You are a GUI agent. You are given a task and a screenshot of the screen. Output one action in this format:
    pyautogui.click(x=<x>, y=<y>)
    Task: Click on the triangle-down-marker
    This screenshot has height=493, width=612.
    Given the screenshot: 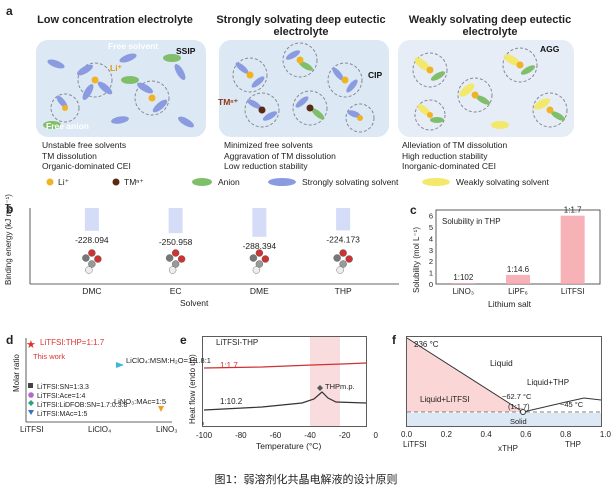 What is the action you would take?
    pyautogui.click(x=31, y=412)
    